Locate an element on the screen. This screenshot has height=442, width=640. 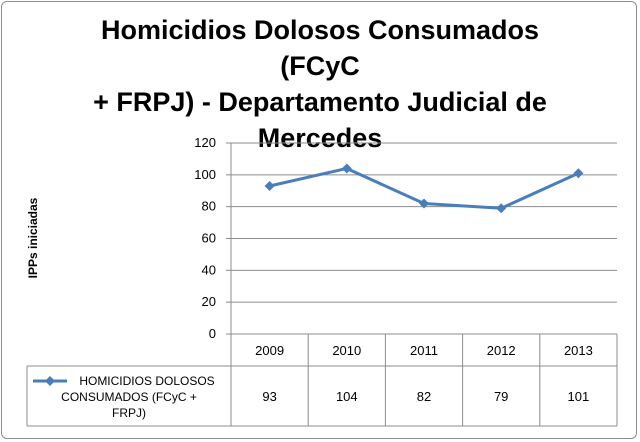
series is located at coordinates (424, 188).